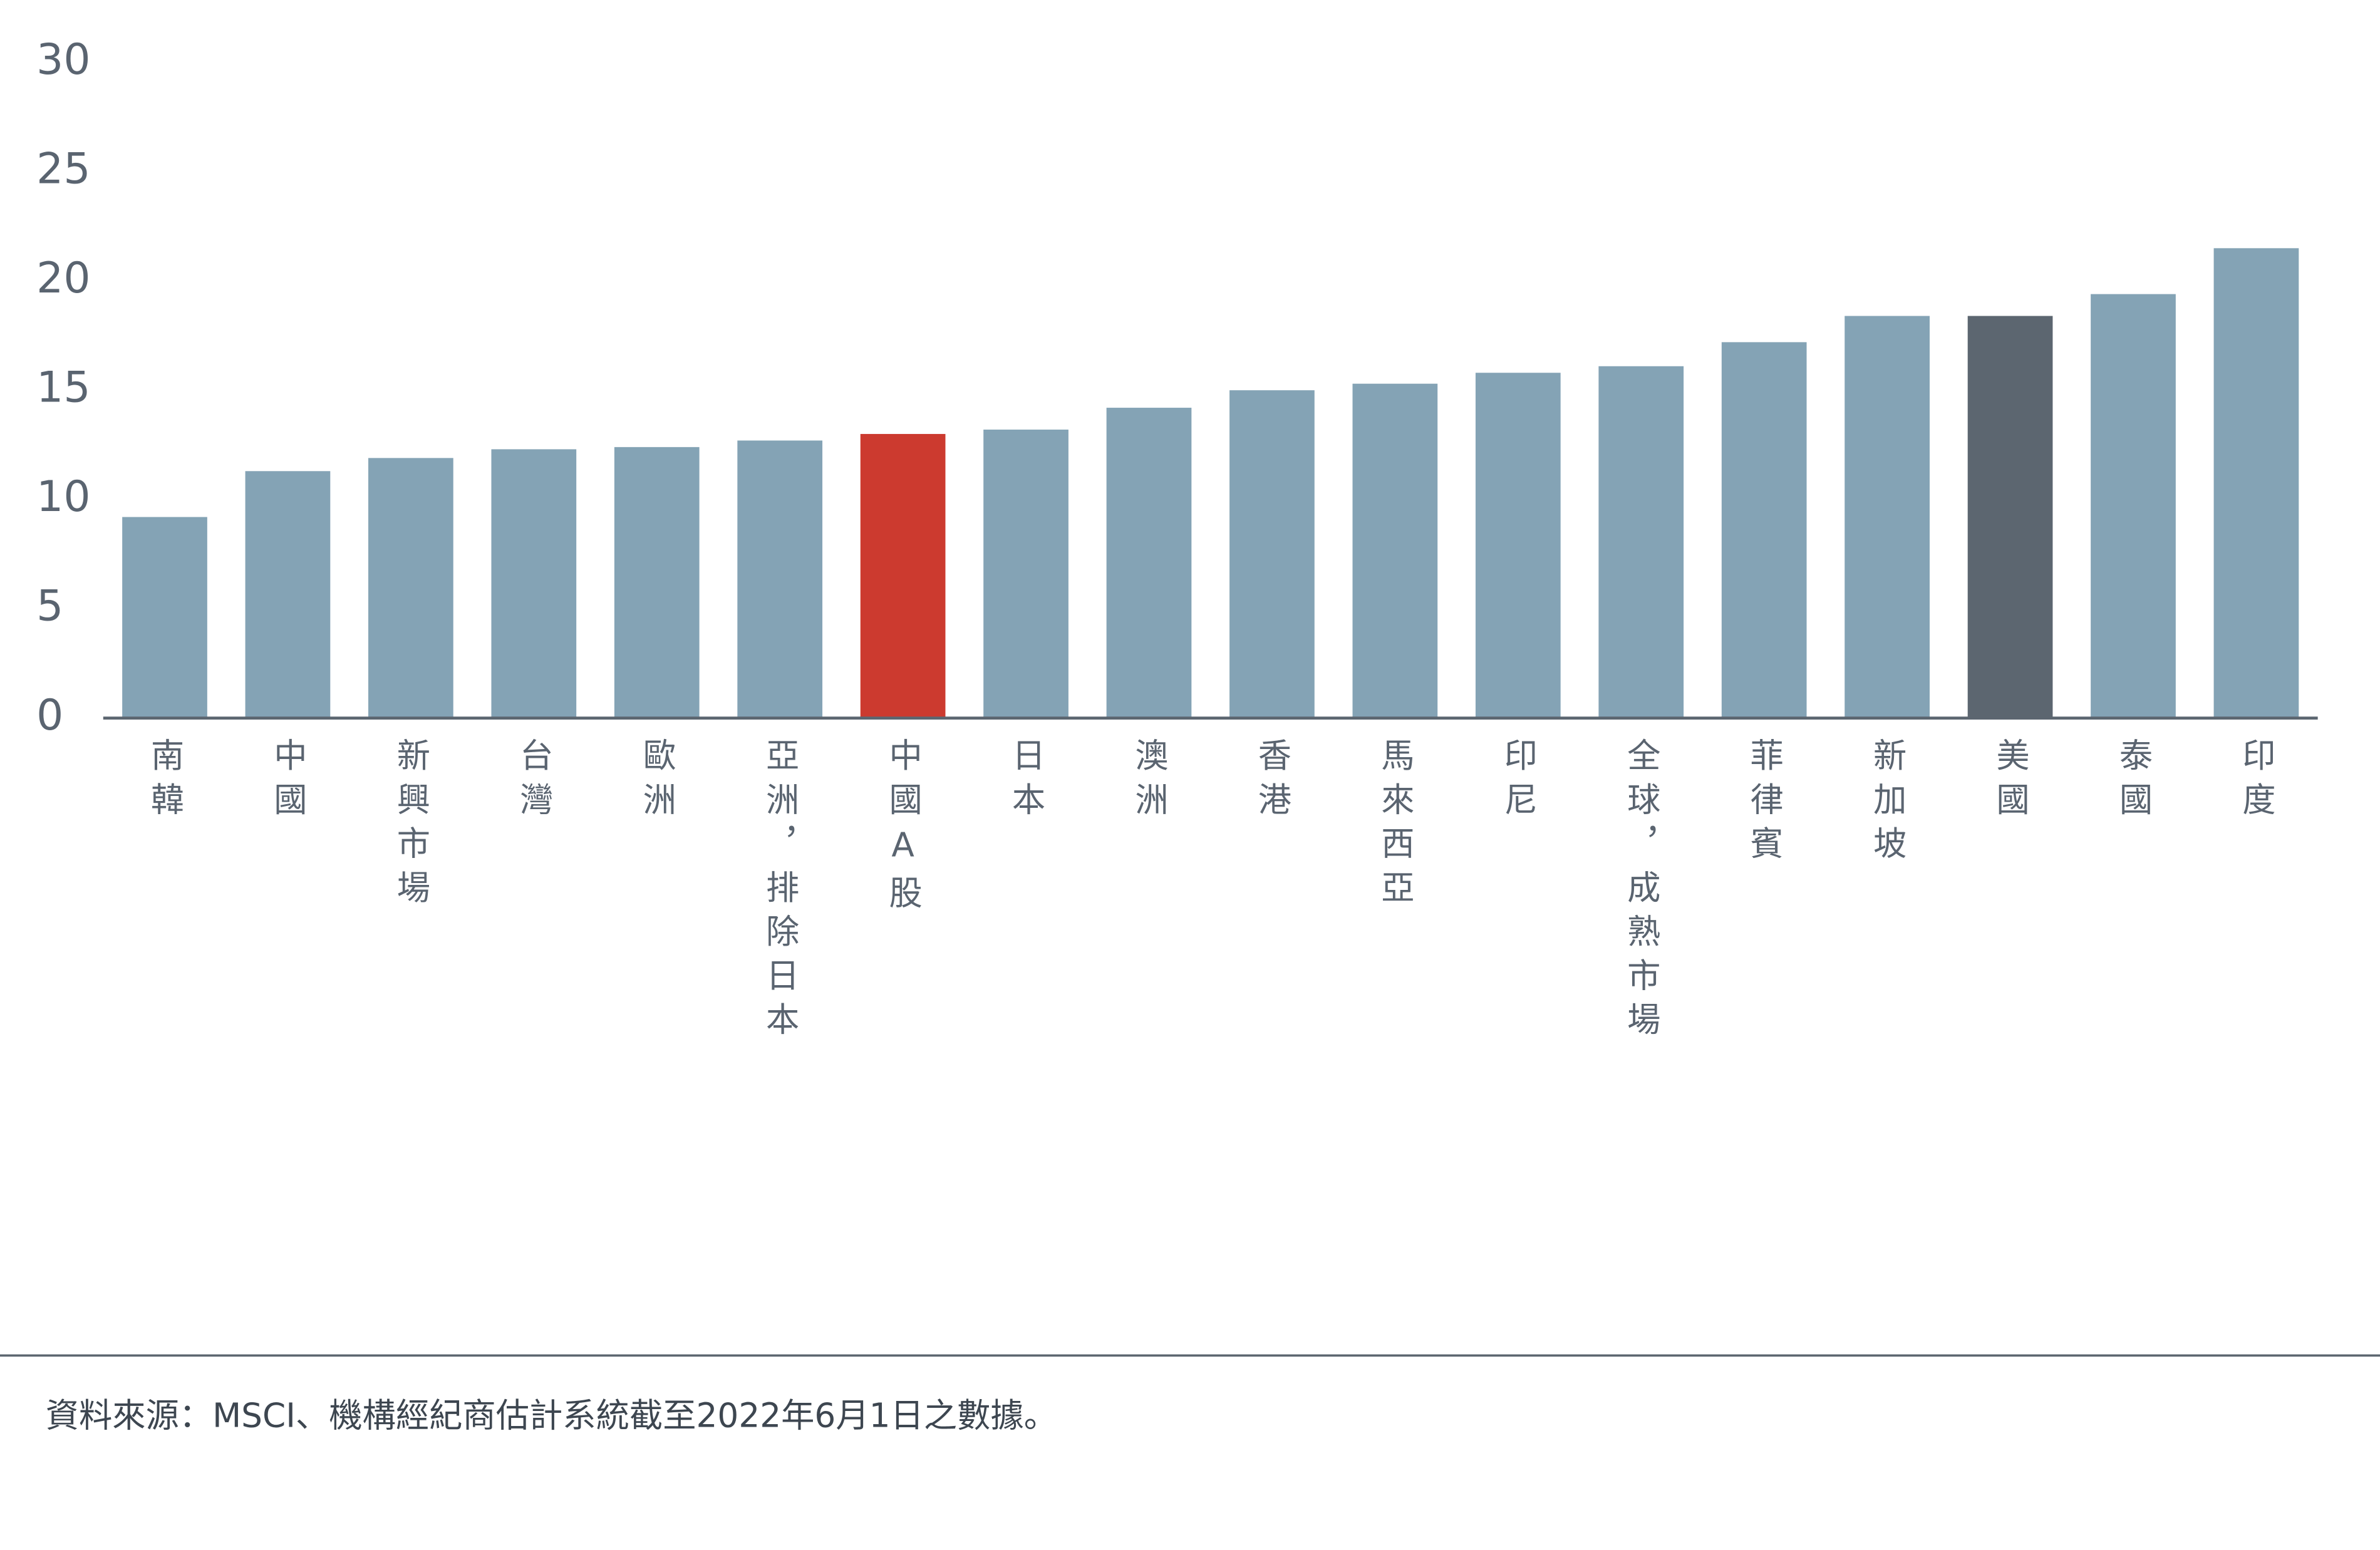 The width and height of the screenshot is (2380, 1550). I want to click on y-tick-label: 0, so click(49, 715).